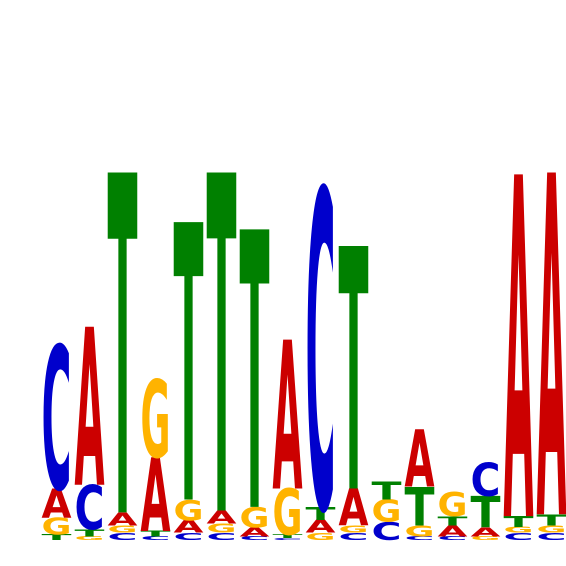  I want to click on letter-A-pos-9: A, so click(321, 527).